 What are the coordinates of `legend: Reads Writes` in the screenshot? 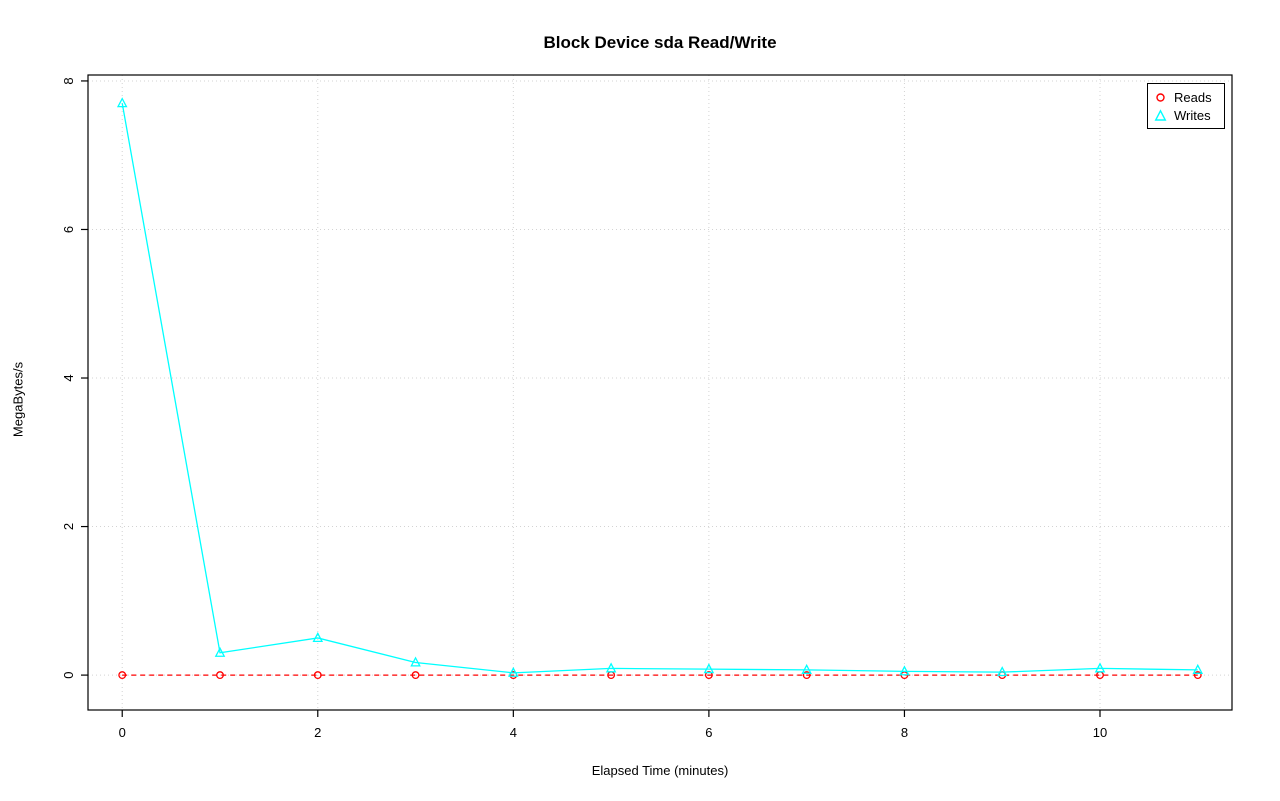 It's located at (1186, 106).